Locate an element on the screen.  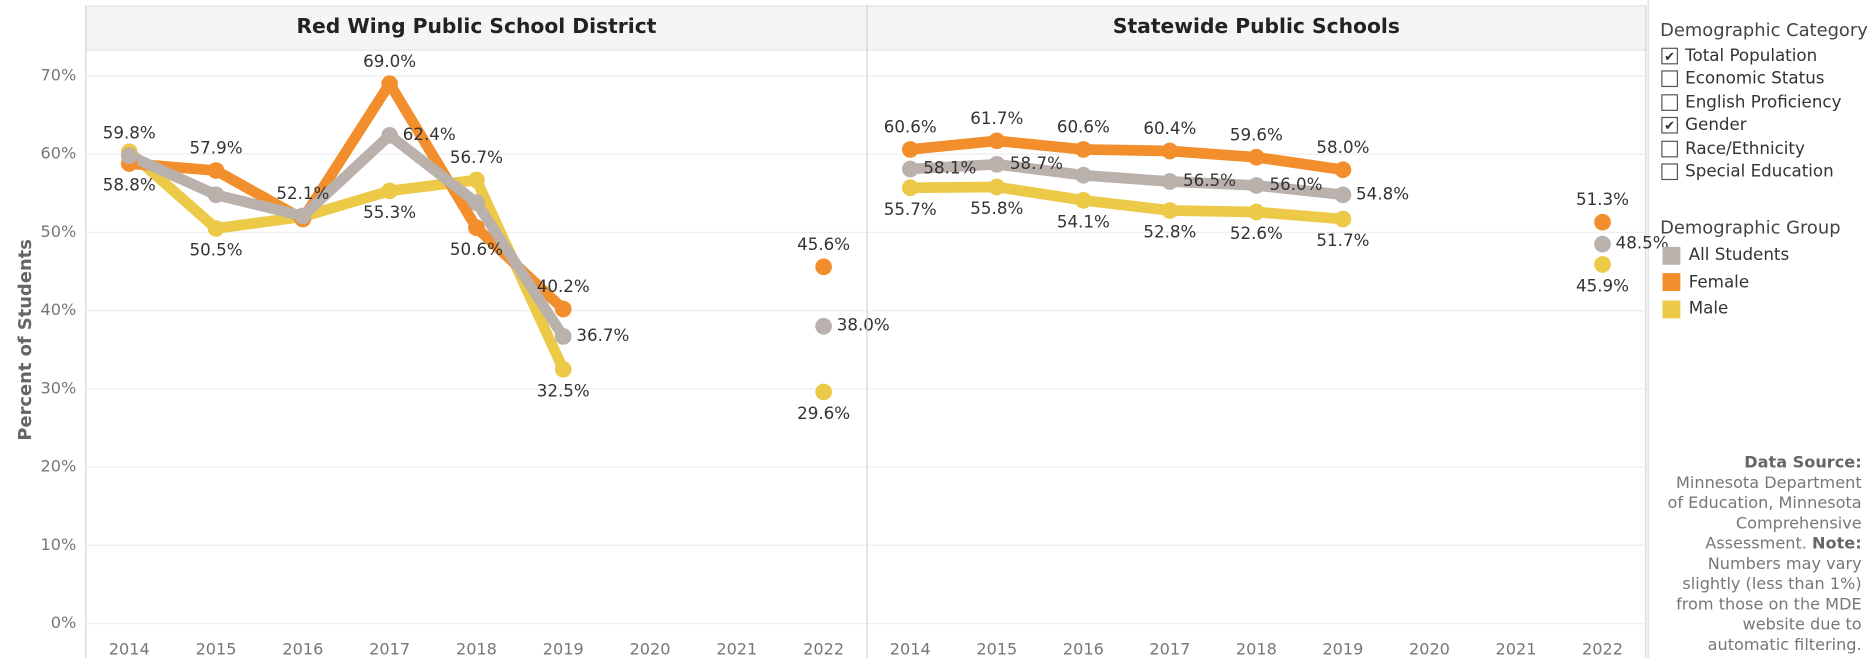
data-label: 55.7% is located at coordinates (910, 209).